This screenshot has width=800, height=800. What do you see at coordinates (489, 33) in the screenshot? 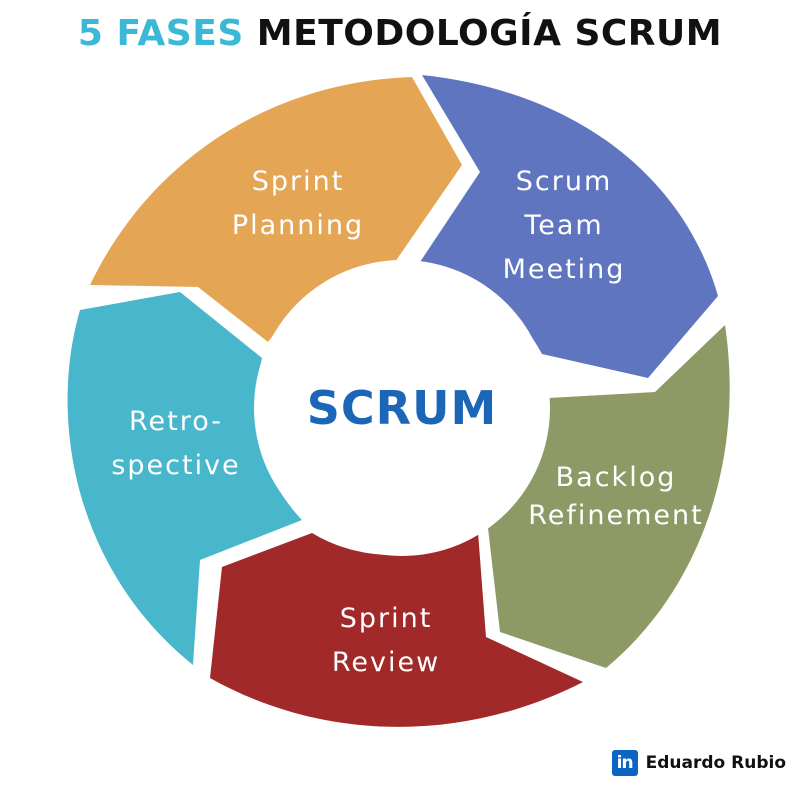
I see `title-main: METODOLOGÍA SCRUM` at bounding box center [489, 33].